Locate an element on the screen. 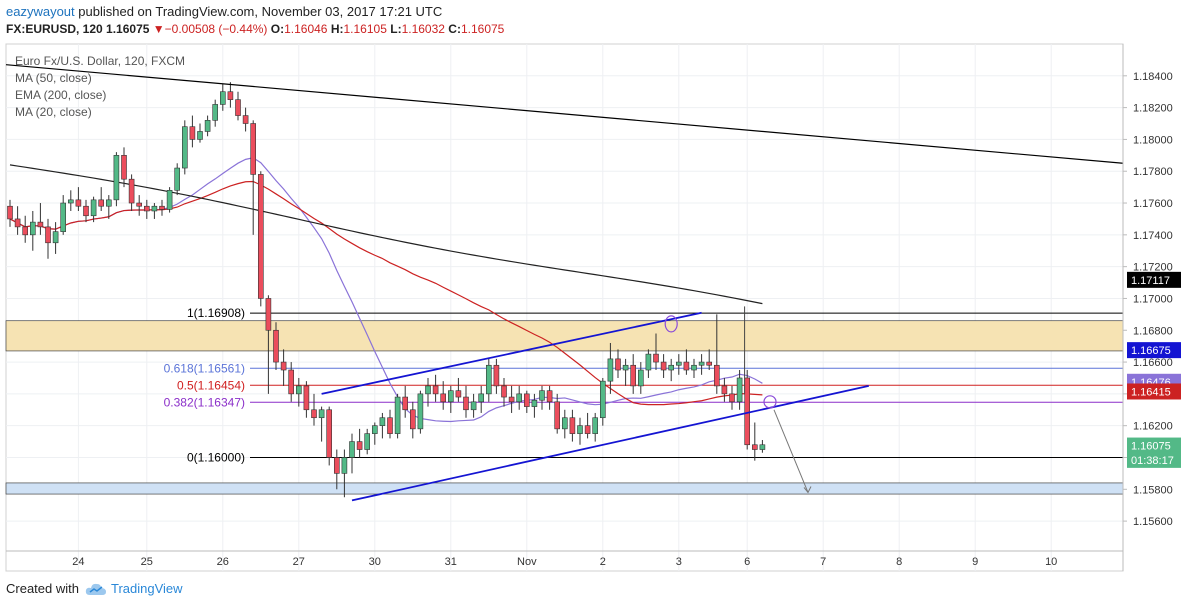 This screenshot has height=607, width=1184. tradingview-link: TradingView is located at coordinates (134, 588).